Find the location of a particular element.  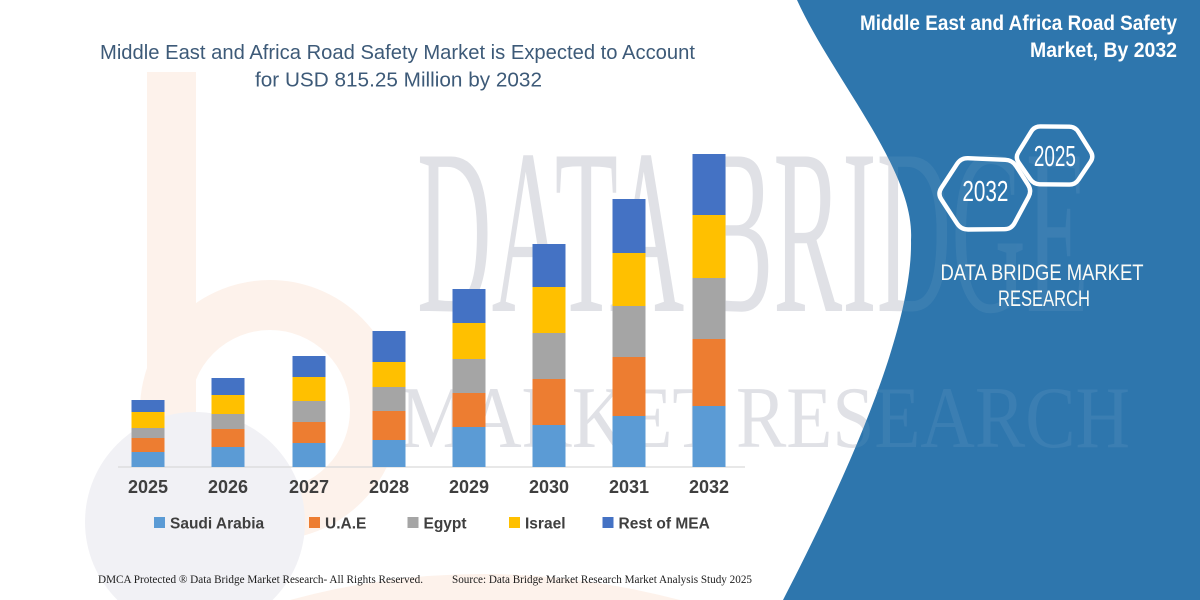

svg-text:Middle East and Africa Road Sa: Middle East and Africa Road Safety is located at coordinates (1018, 23).